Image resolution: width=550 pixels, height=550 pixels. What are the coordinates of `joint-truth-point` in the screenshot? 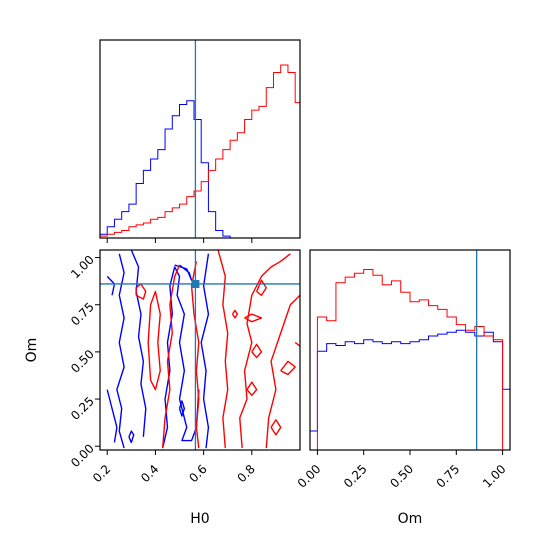 It's located at (195, 283).